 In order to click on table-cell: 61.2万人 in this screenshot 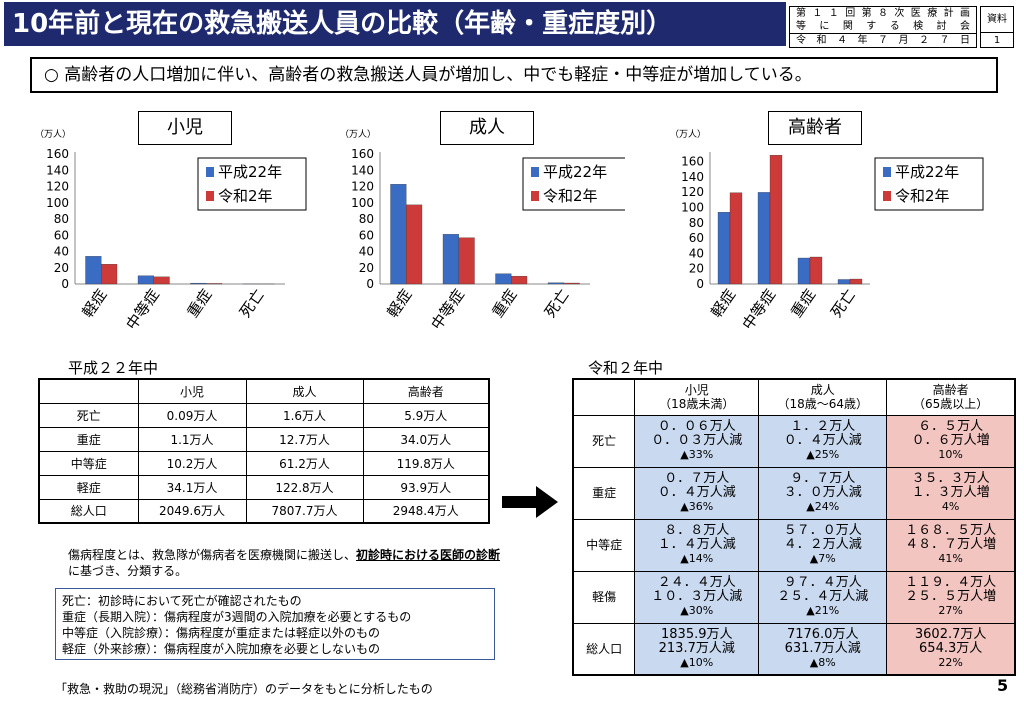, I will do `click(304, 463)`.